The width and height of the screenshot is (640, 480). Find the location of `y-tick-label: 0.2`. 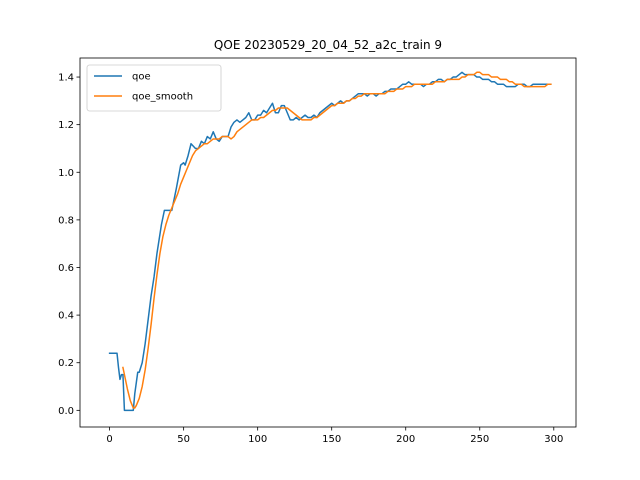

y-tick-label: 0.2 is located at coordinates (66, 363).